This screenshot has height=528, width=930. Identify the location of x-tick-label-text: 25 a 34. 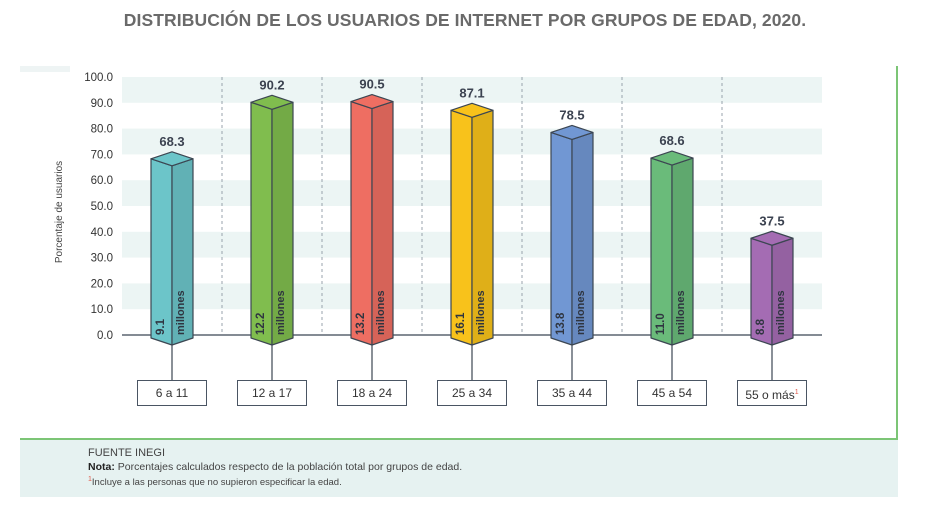
(472, 393).